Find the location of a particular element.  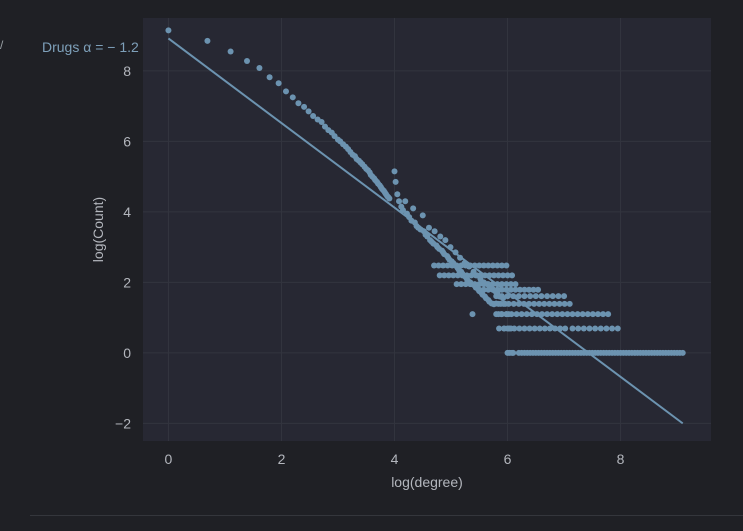

x-tick-label: 4 is located at coordinates (395, 459).